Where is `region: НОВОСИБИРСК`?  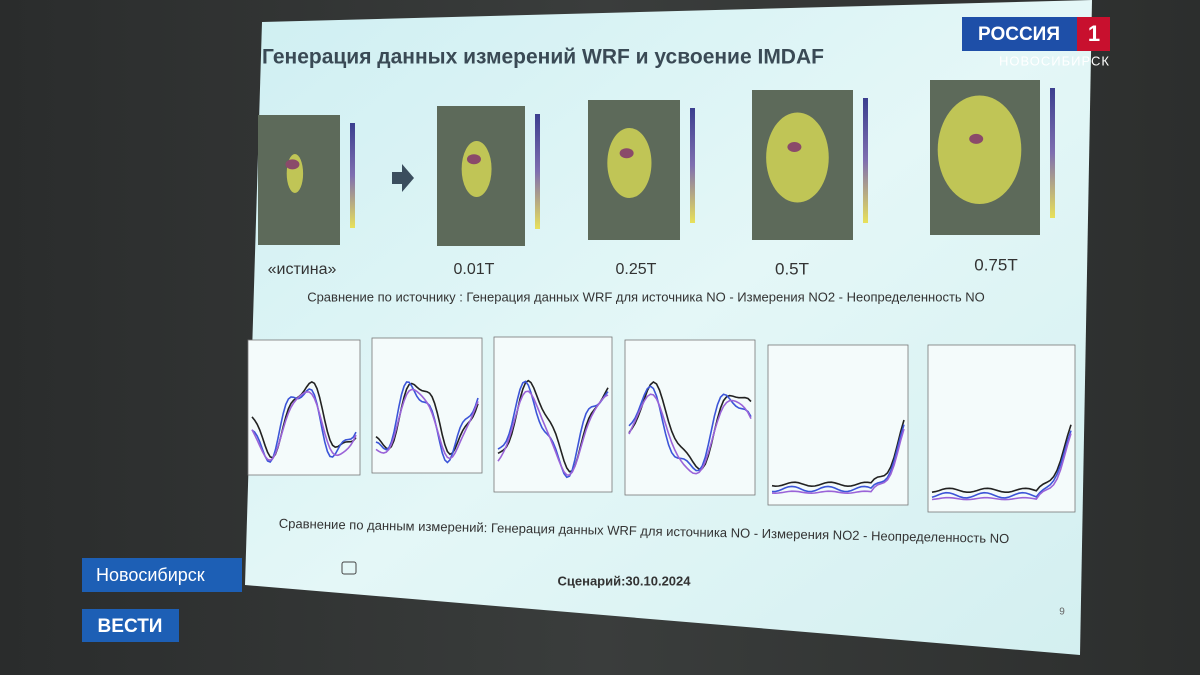 region: НОВОСИБИРСК is located at coordinates (1054, 60).